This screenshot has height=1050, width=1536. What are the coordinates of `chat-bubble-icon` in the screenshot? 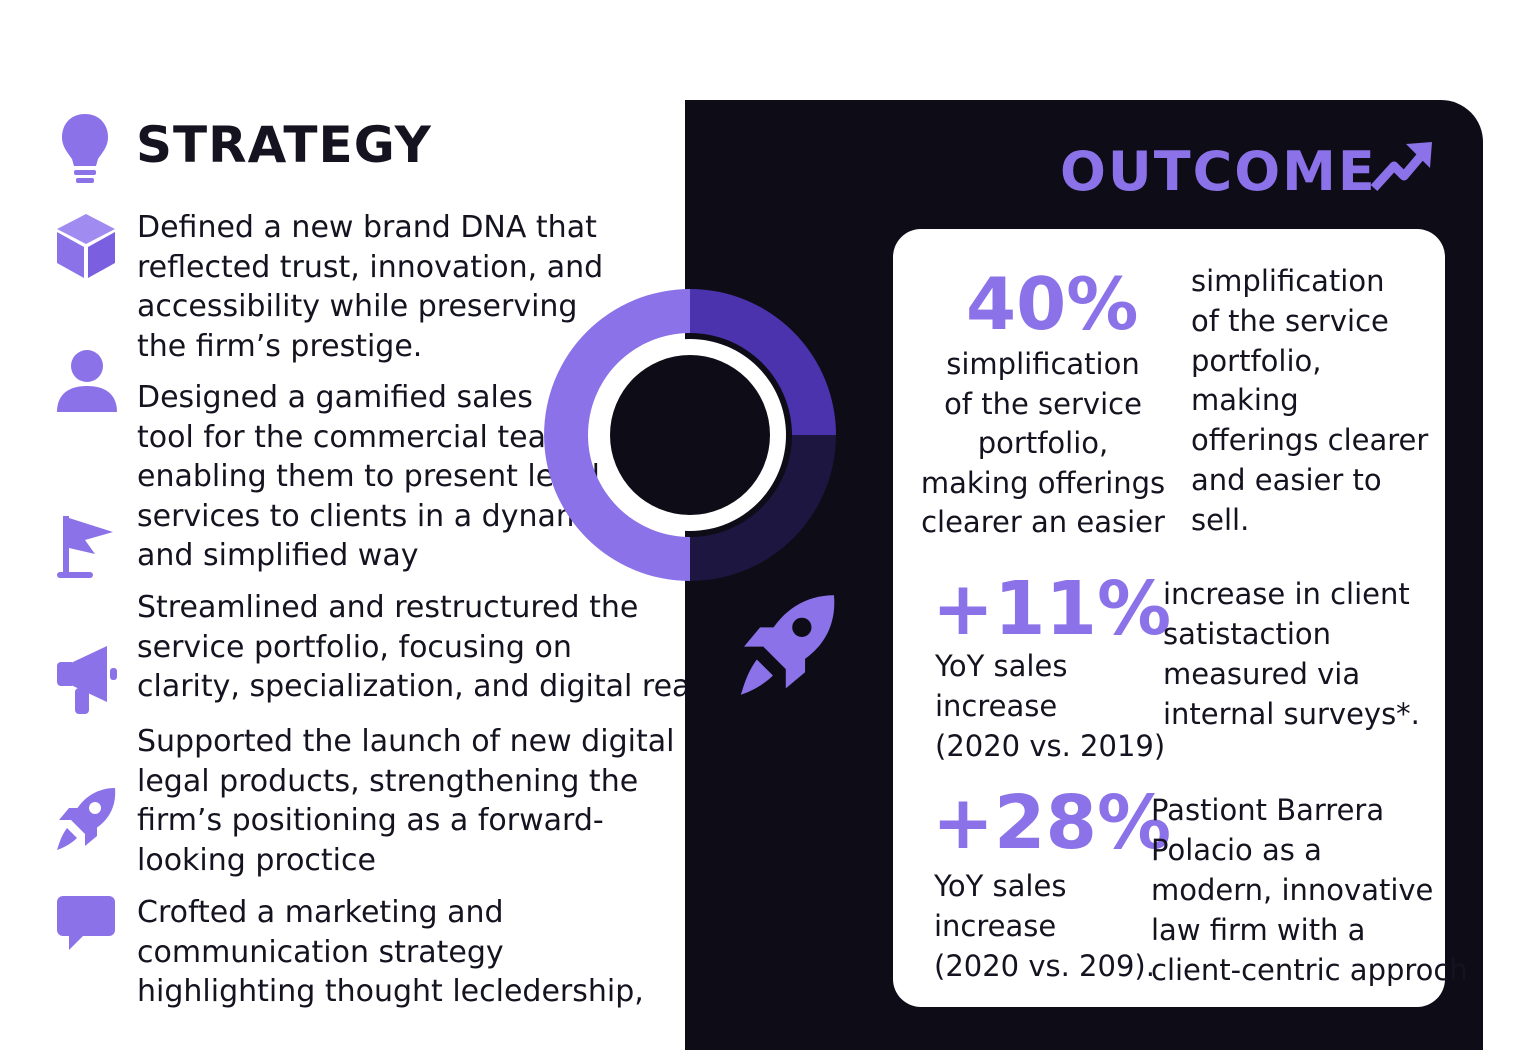 It's located at (86, 923).